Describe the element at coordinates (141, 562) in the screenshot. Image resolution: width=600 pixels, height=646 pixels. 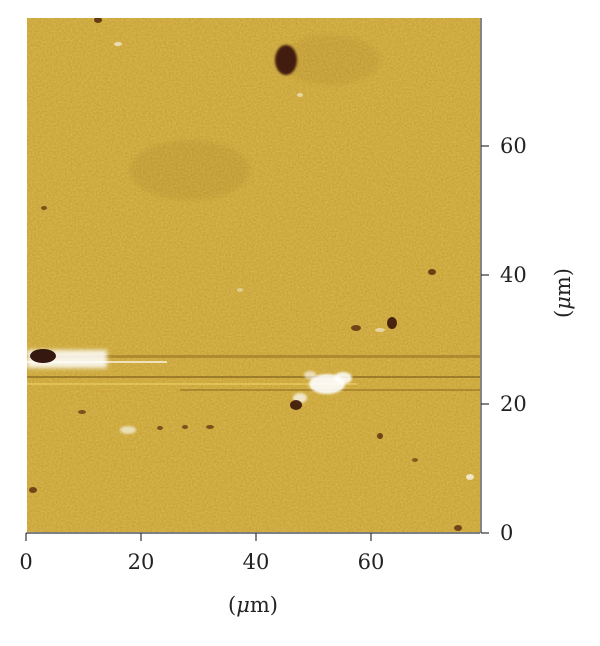
I see `x-tick-label: 20` at that location.